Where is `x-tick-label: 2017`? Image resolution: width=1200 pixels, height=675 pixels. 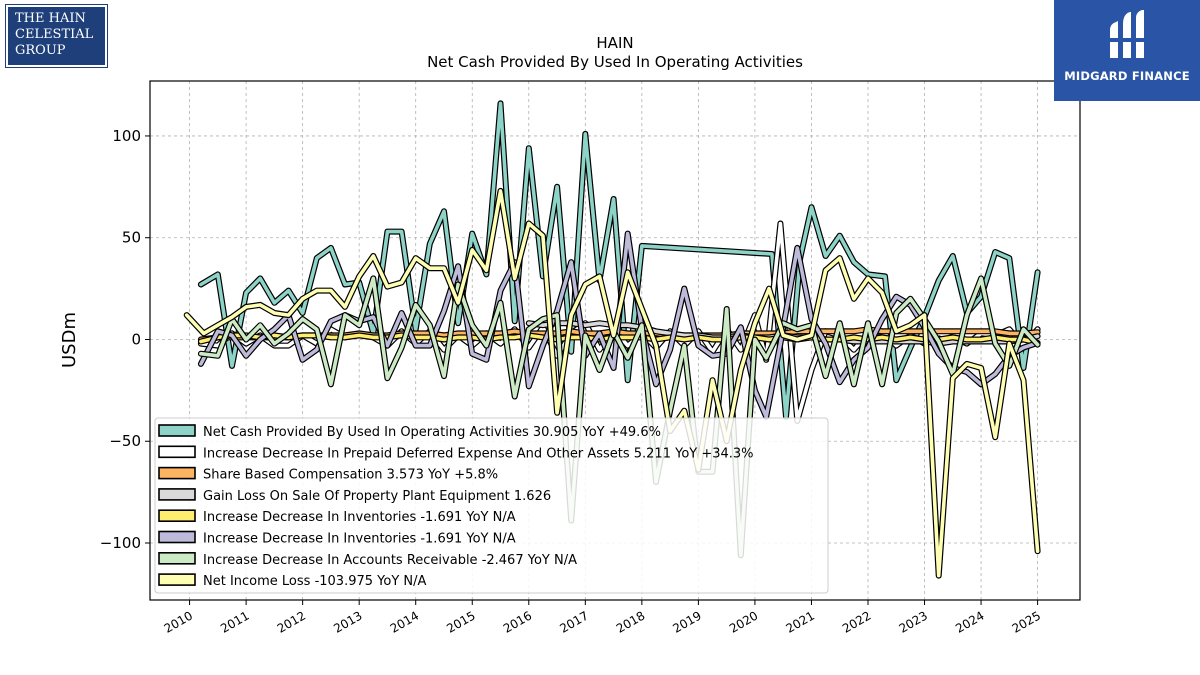 x-tick-label: 2017 is located at coordinates (573, 621).